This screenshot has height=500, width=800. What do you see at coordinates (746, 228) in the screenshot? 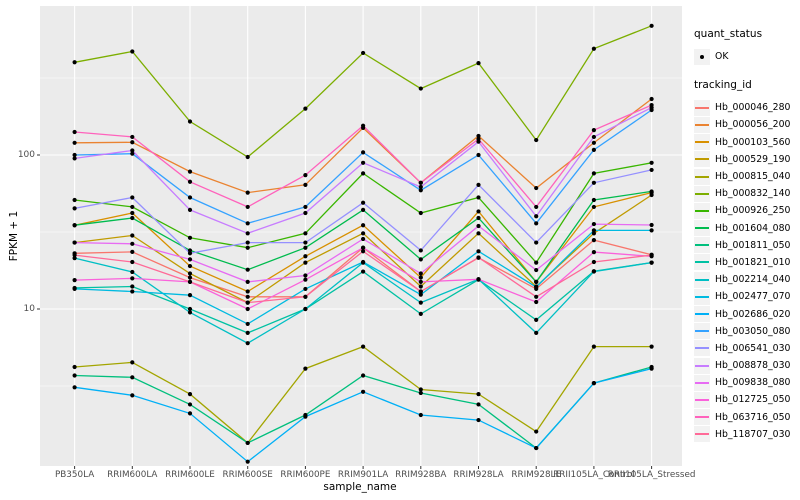
I see `legend-item-Hb_001604_080: Hb_001604_080` at bounding box center [746, 228].